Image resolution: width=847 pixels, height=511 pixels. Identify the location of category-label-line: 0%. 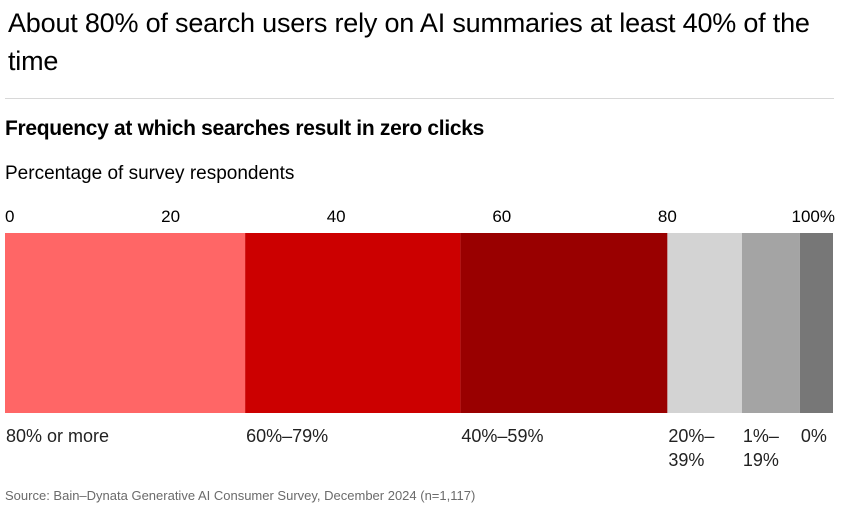
(813, 436).